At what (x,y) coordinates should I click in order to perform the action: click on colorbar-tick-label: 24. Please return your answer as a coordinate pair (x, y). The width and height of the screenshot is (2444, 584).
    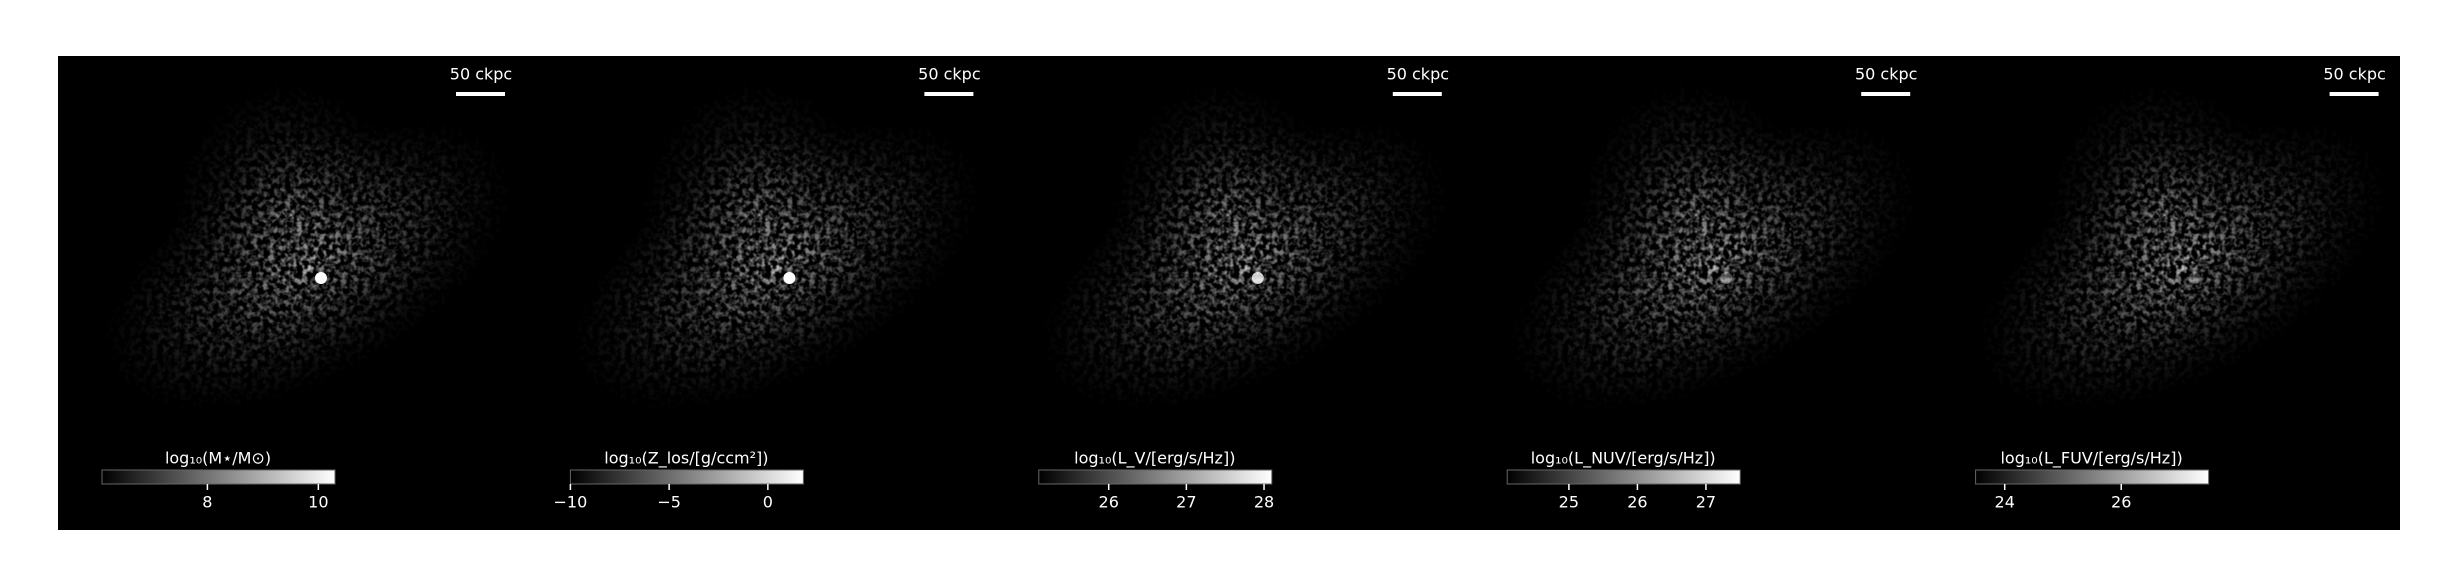
    Looking at the image, I should click on (2005, 502).